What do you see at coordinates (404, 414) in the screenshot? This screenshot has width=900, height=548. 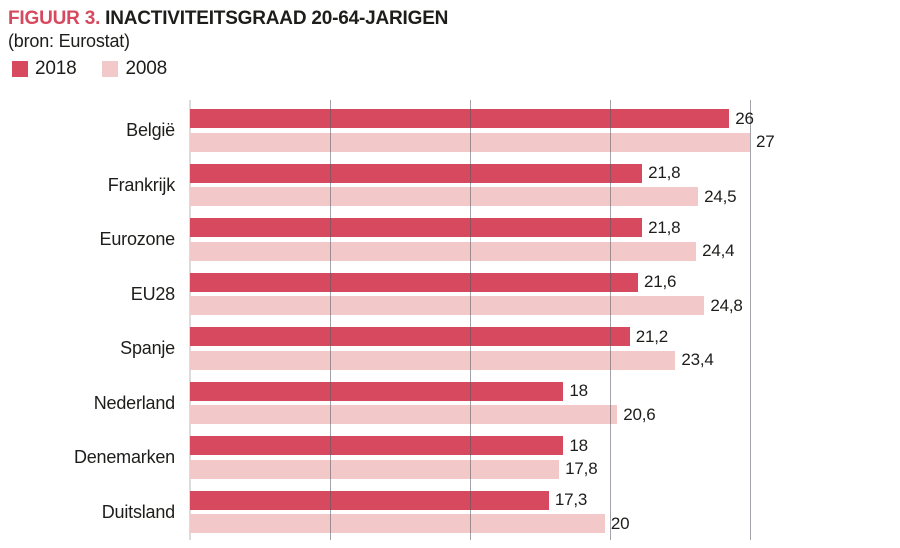 I see `bar-2008-Nederland` at bounding box center [404, 414].